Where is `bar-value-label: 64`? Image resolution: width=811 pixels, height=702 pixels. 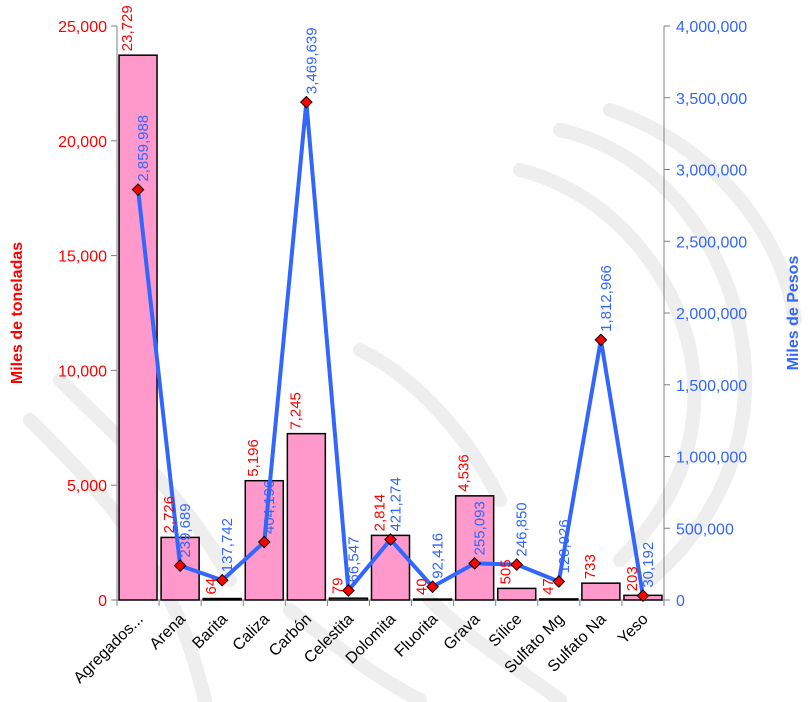
bar-value-label: 64 is located at coordinates (211, 586).